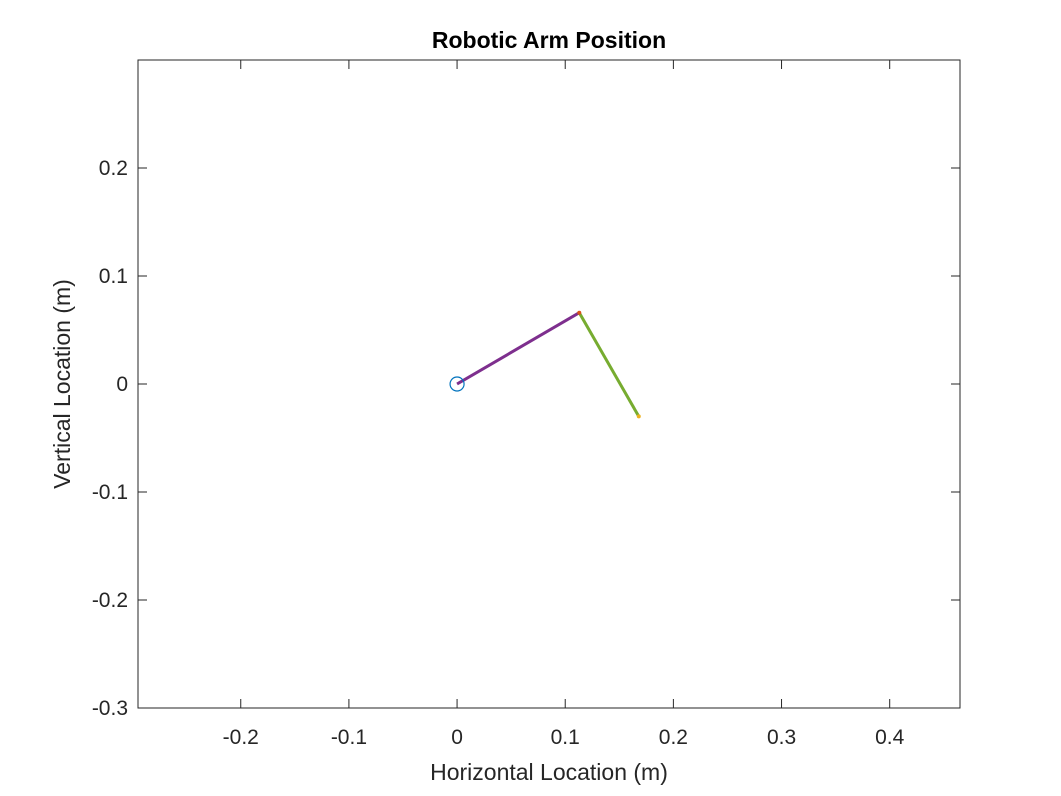 This screenshot has width=1061, height=796. Describe the element at coordinates (110, 492) in the screenshot. I see `y-tick-label: -0.1` at that location.